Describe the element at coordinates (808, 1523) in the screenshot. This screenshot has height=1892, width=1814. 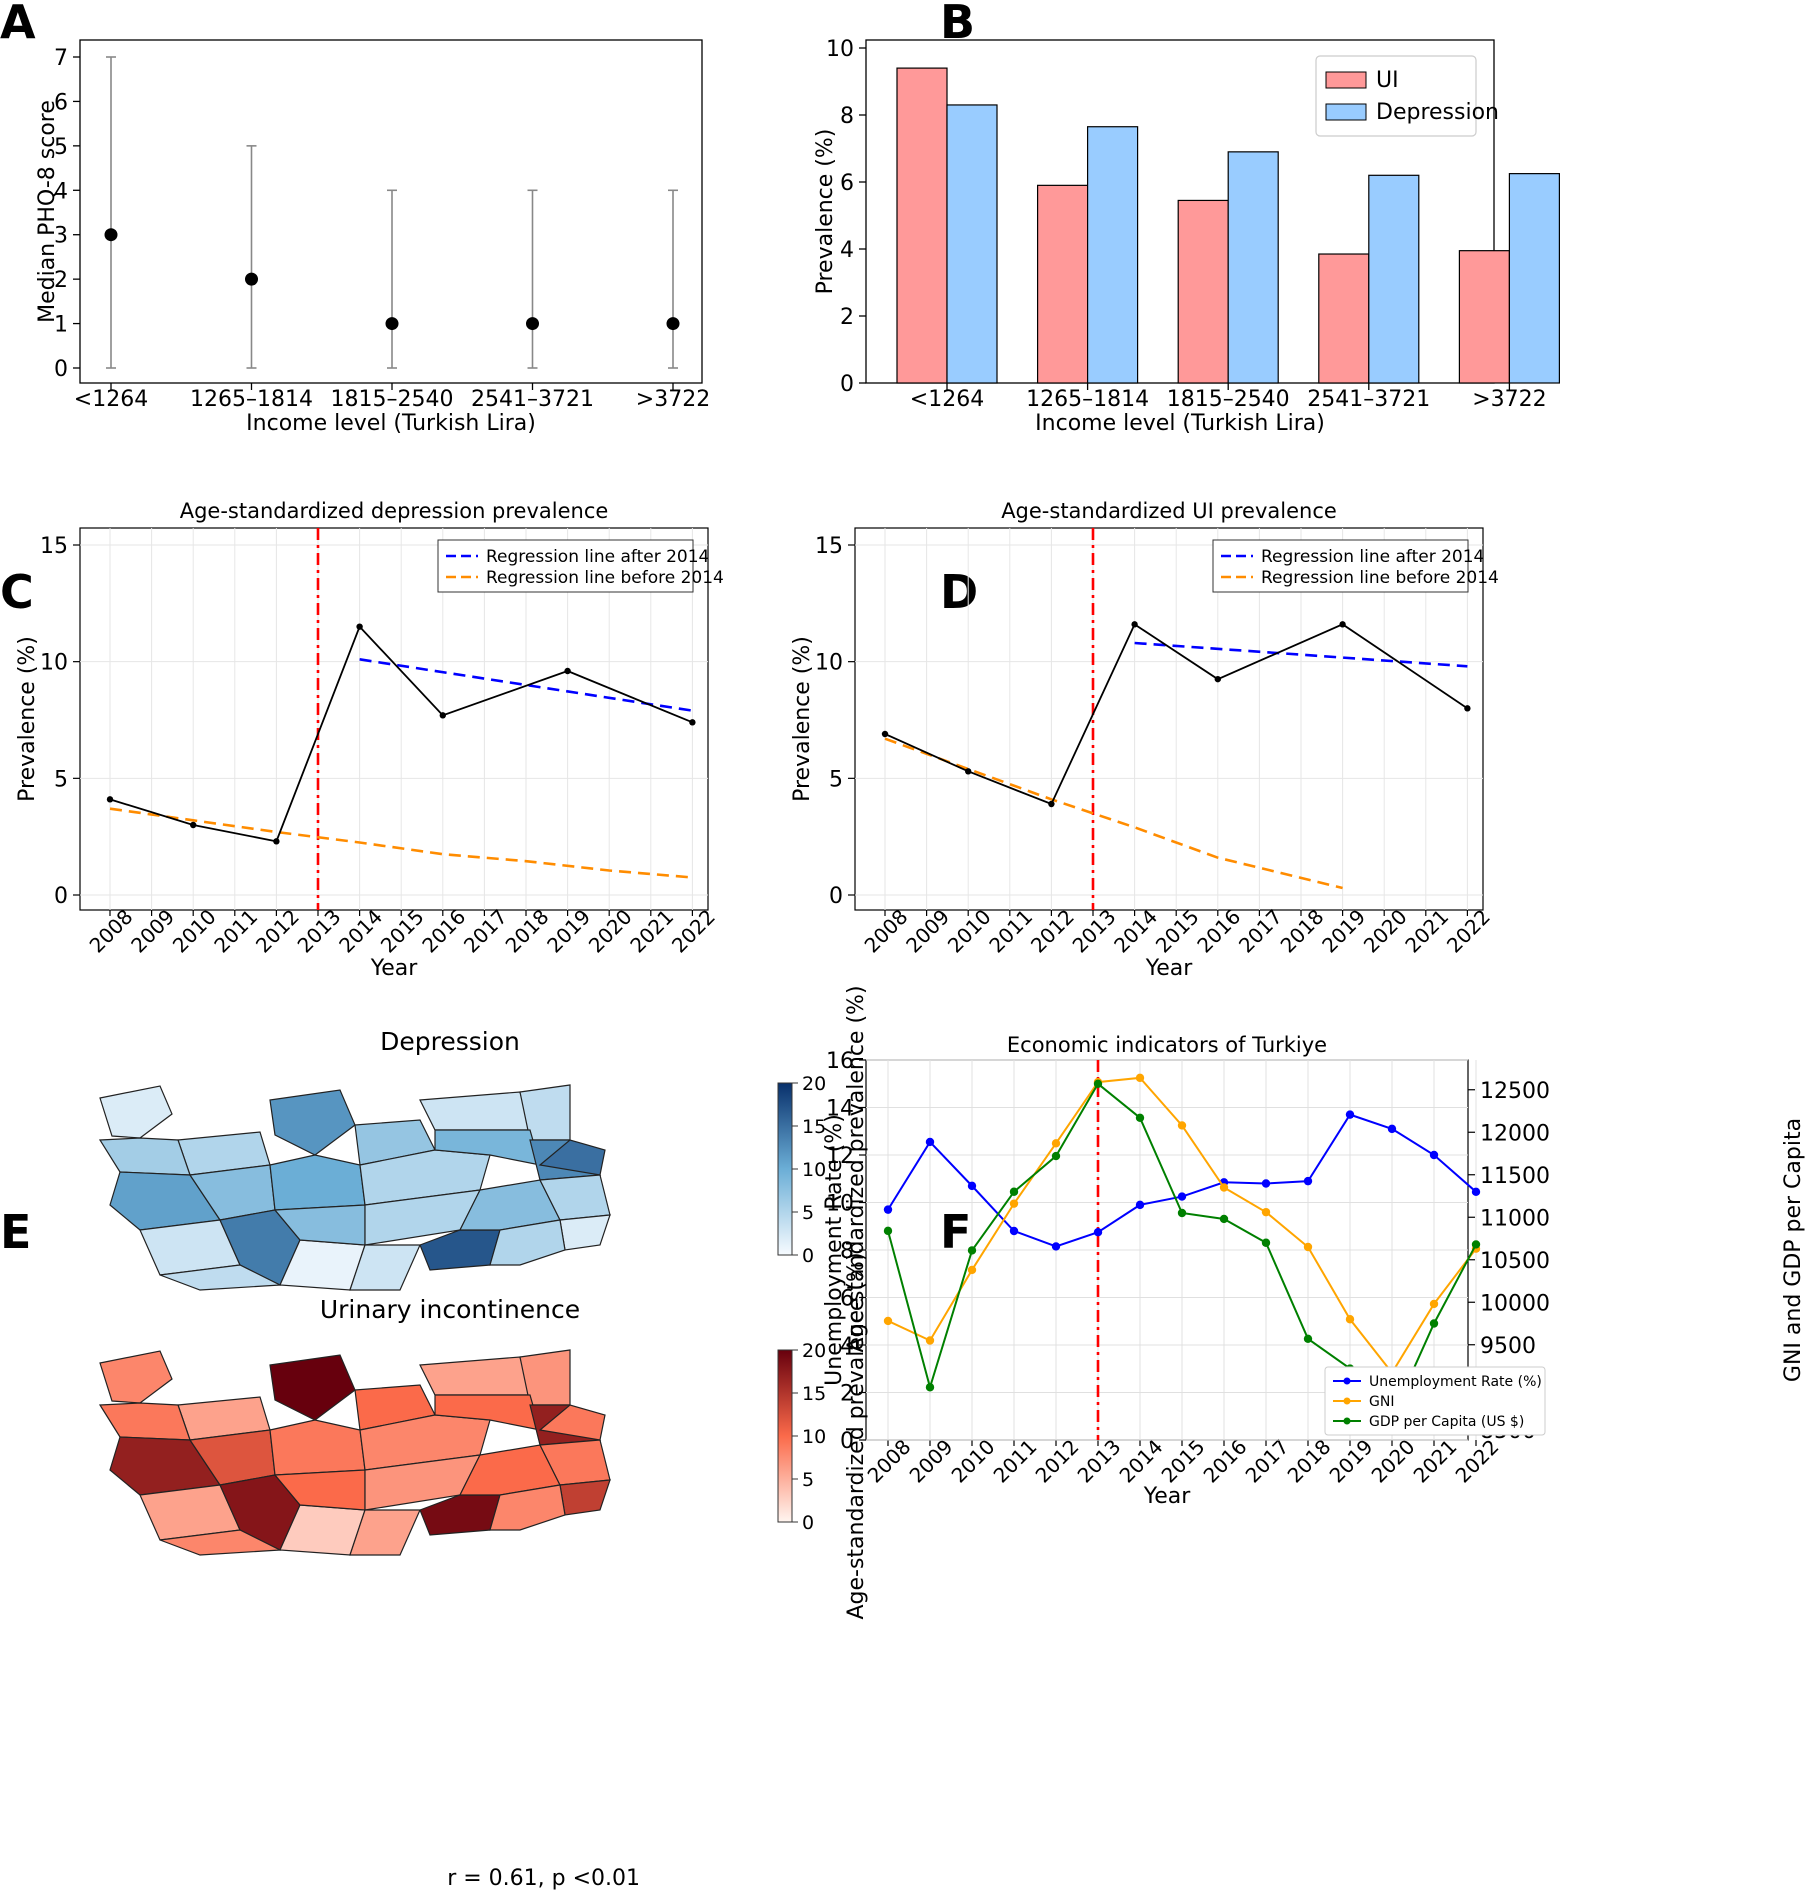
I see `colorbar-tick-label: 0` at that location.